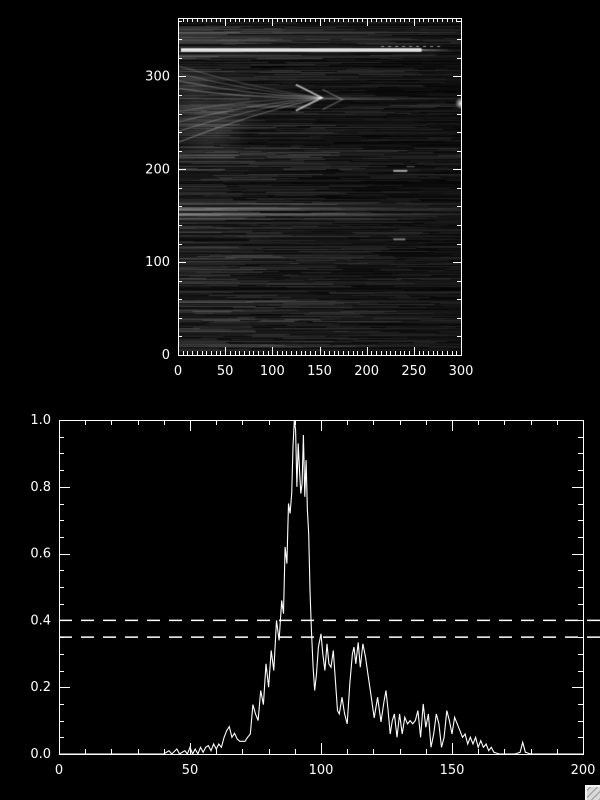 The height and width of the screenshot is (800, 600). I want to click on image-plot-x-tick-label: 300, so click(461, 371).